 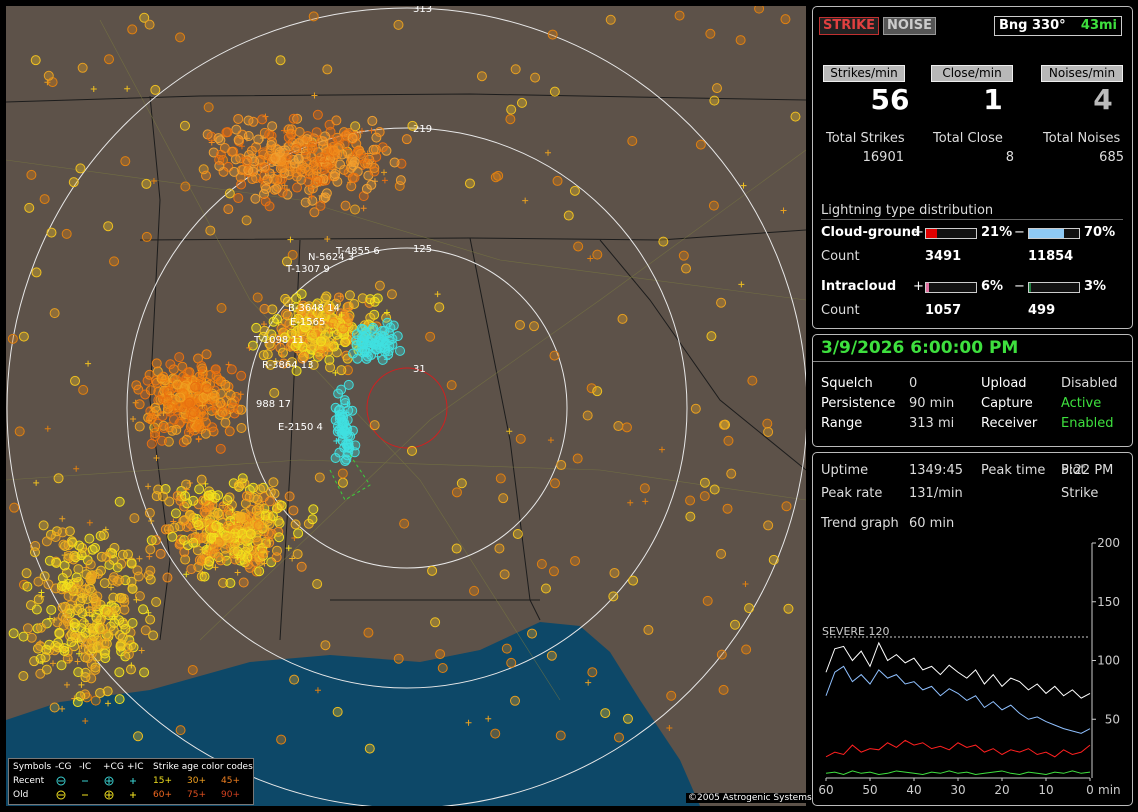 I want to click on trend-line, so click(x=958, y=699).